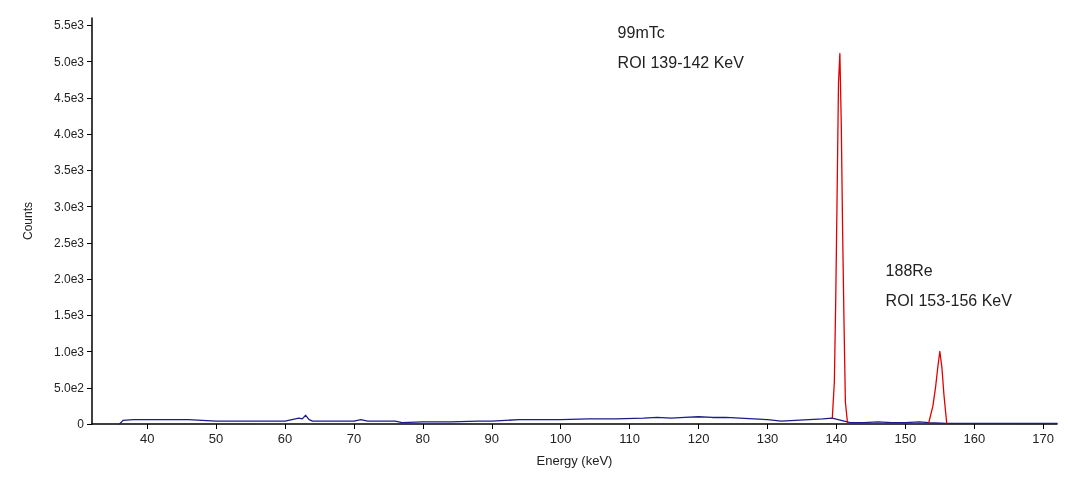  I want to click on annotation: 99mTc ROI 139-142 KeV, so click(681, 47).